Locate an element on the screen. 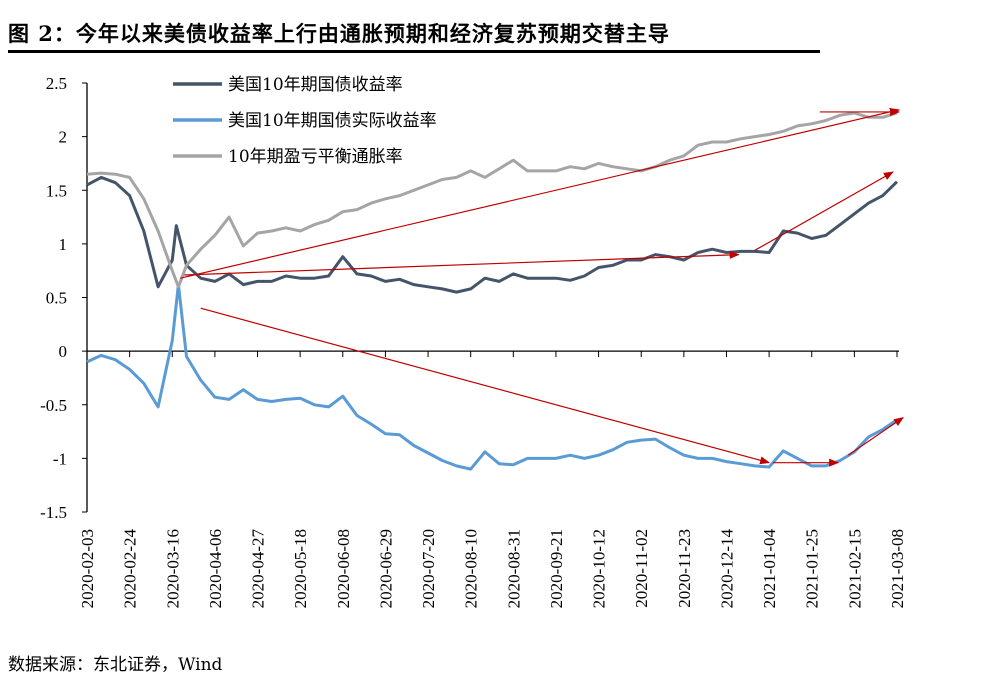  x-tick-label: 2020-06-29 is located at coordinates (385, 568).